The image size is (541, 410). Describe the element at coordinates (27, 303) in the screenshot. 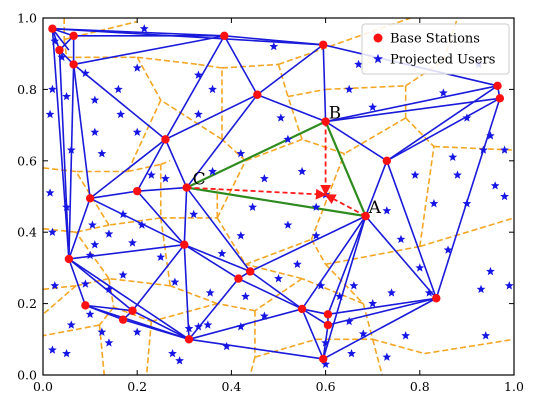

I see `y-tick-label: 0.2` at that location.